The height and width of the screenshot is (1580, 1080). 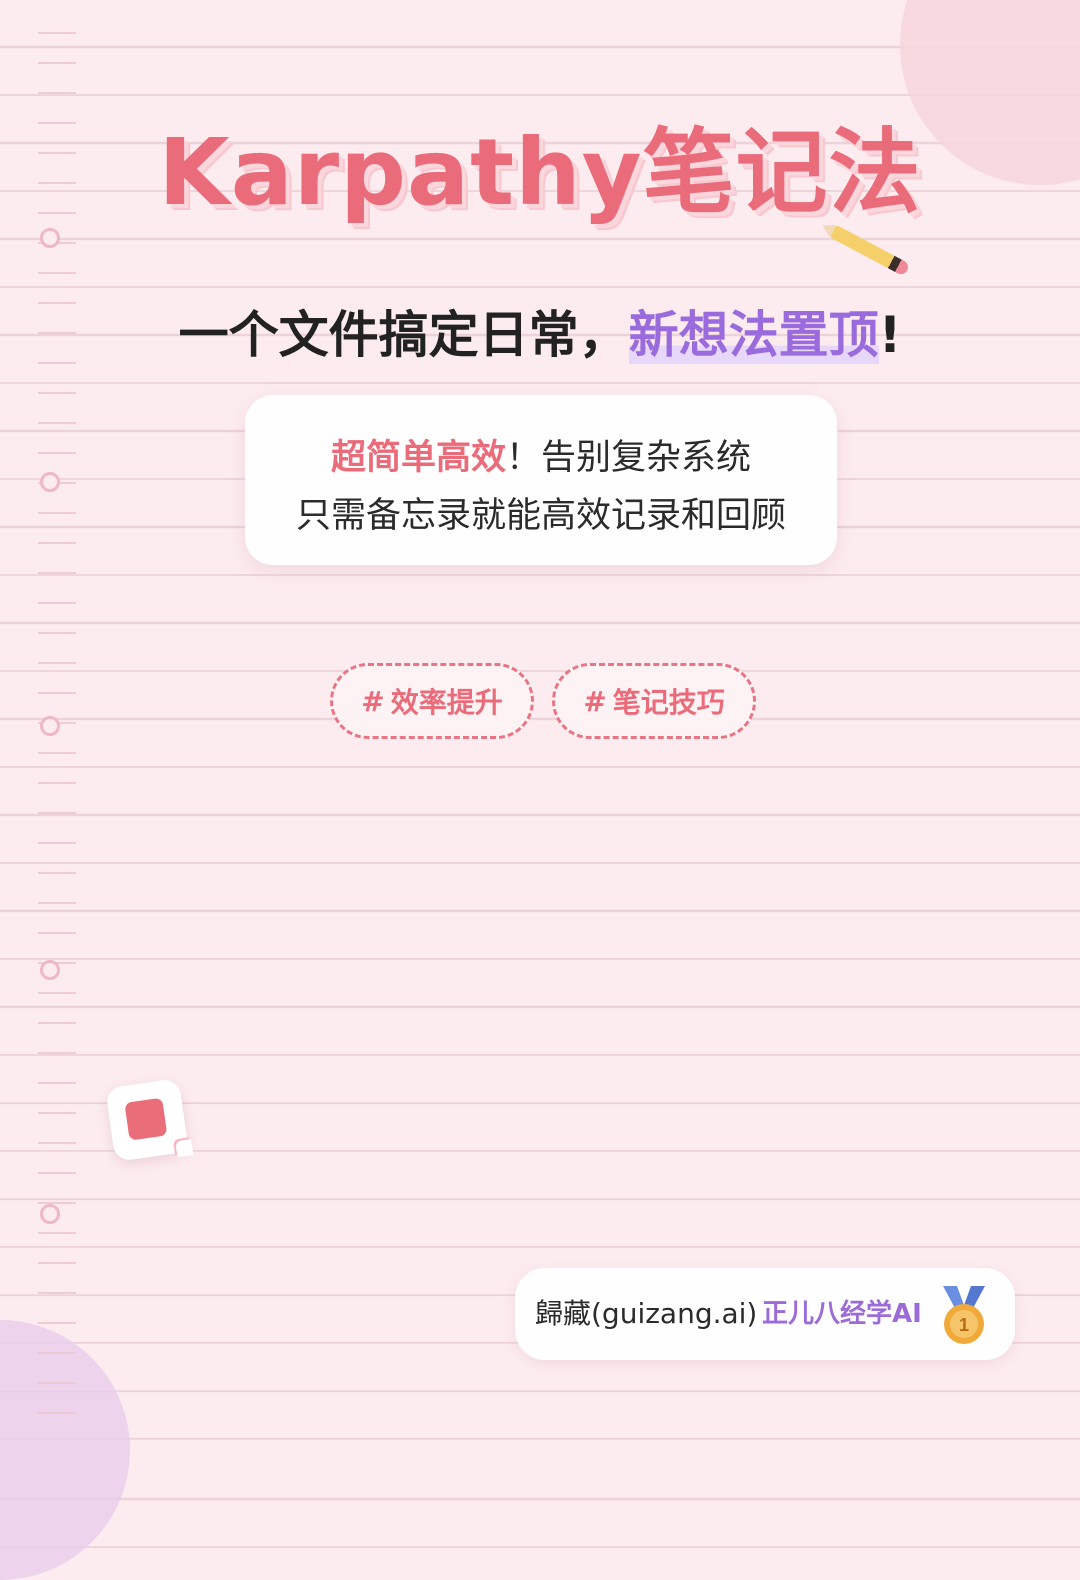 I want to click on subtitle-suffix: !, so click(x=890, y=335).